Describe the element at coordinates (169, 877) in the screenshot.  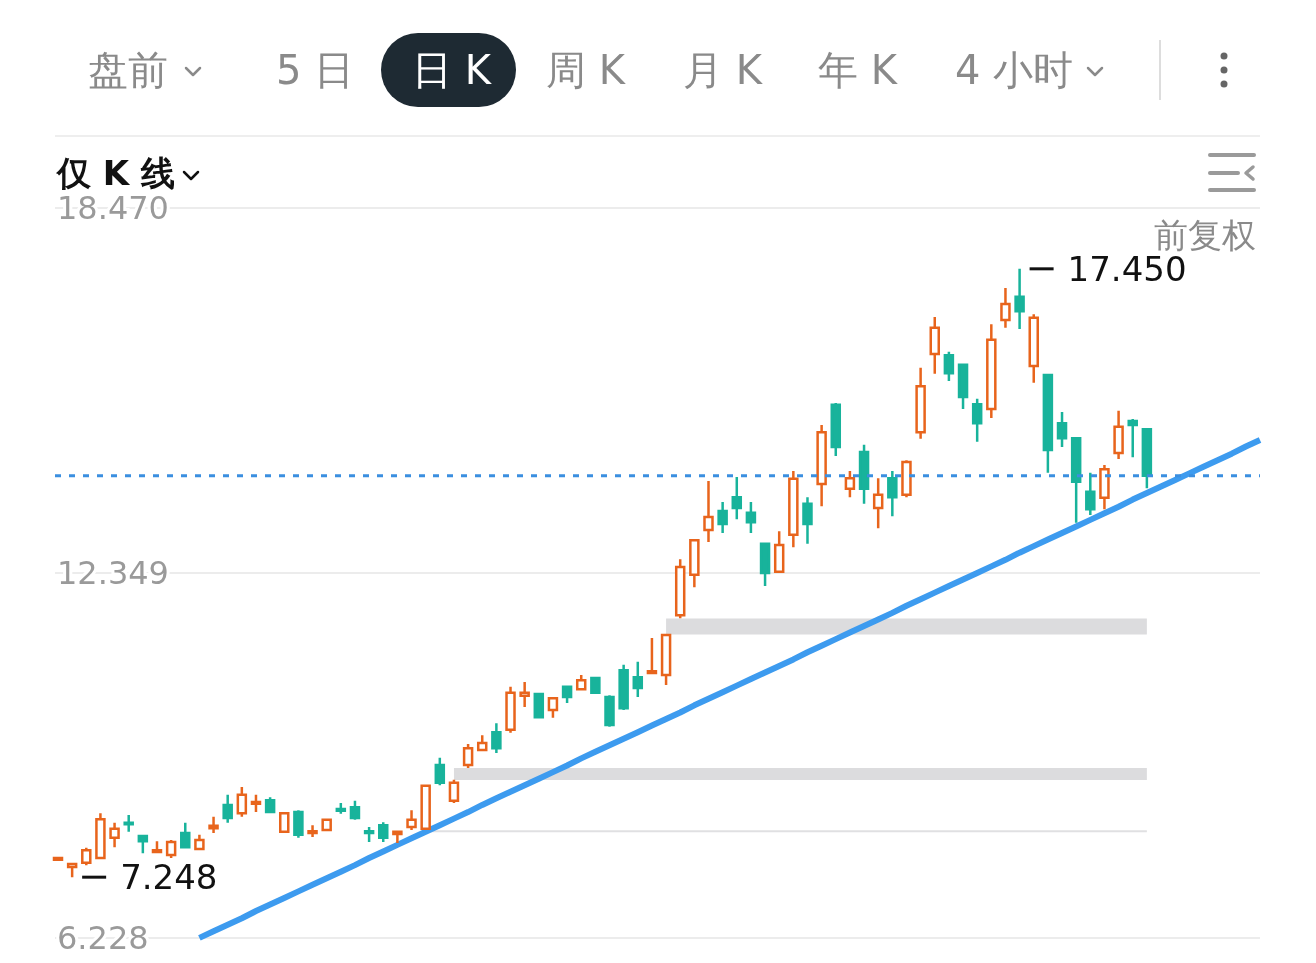
I see `annotation: 7.248` at that location.